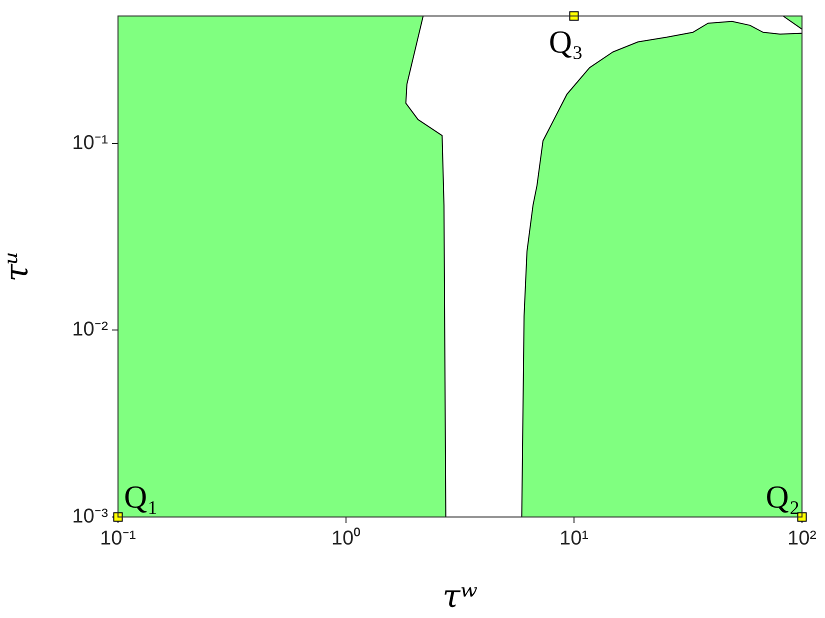 Image resolution: width=825 pixels, height=618 pixels. I want to click on annotation: Q₂, so click(783, 496).